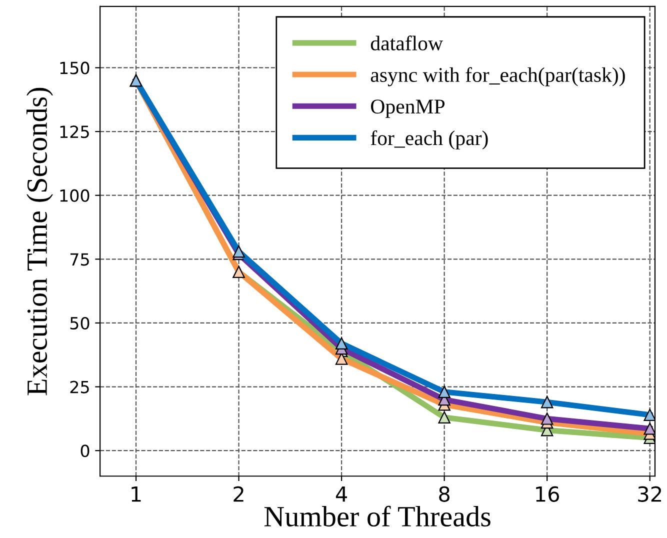 The width and height of the screenshot is (667, 538). I want to click on y-tick-label: 75, so click(79, 259).